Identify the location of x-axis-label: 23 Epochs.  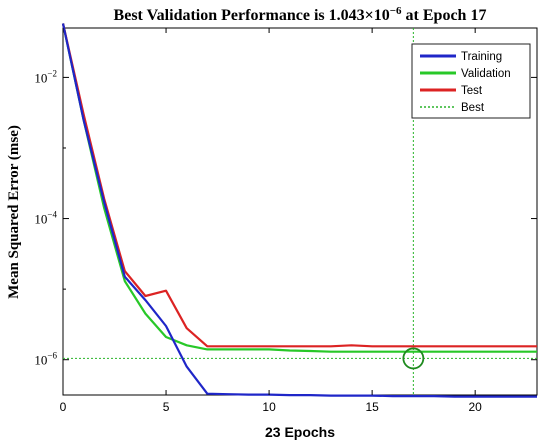
(300, 432).